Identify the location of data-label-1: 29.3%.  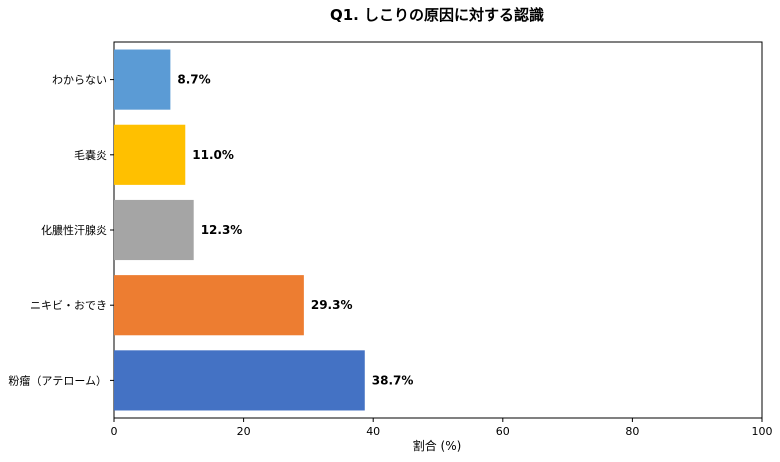
(332, 305).